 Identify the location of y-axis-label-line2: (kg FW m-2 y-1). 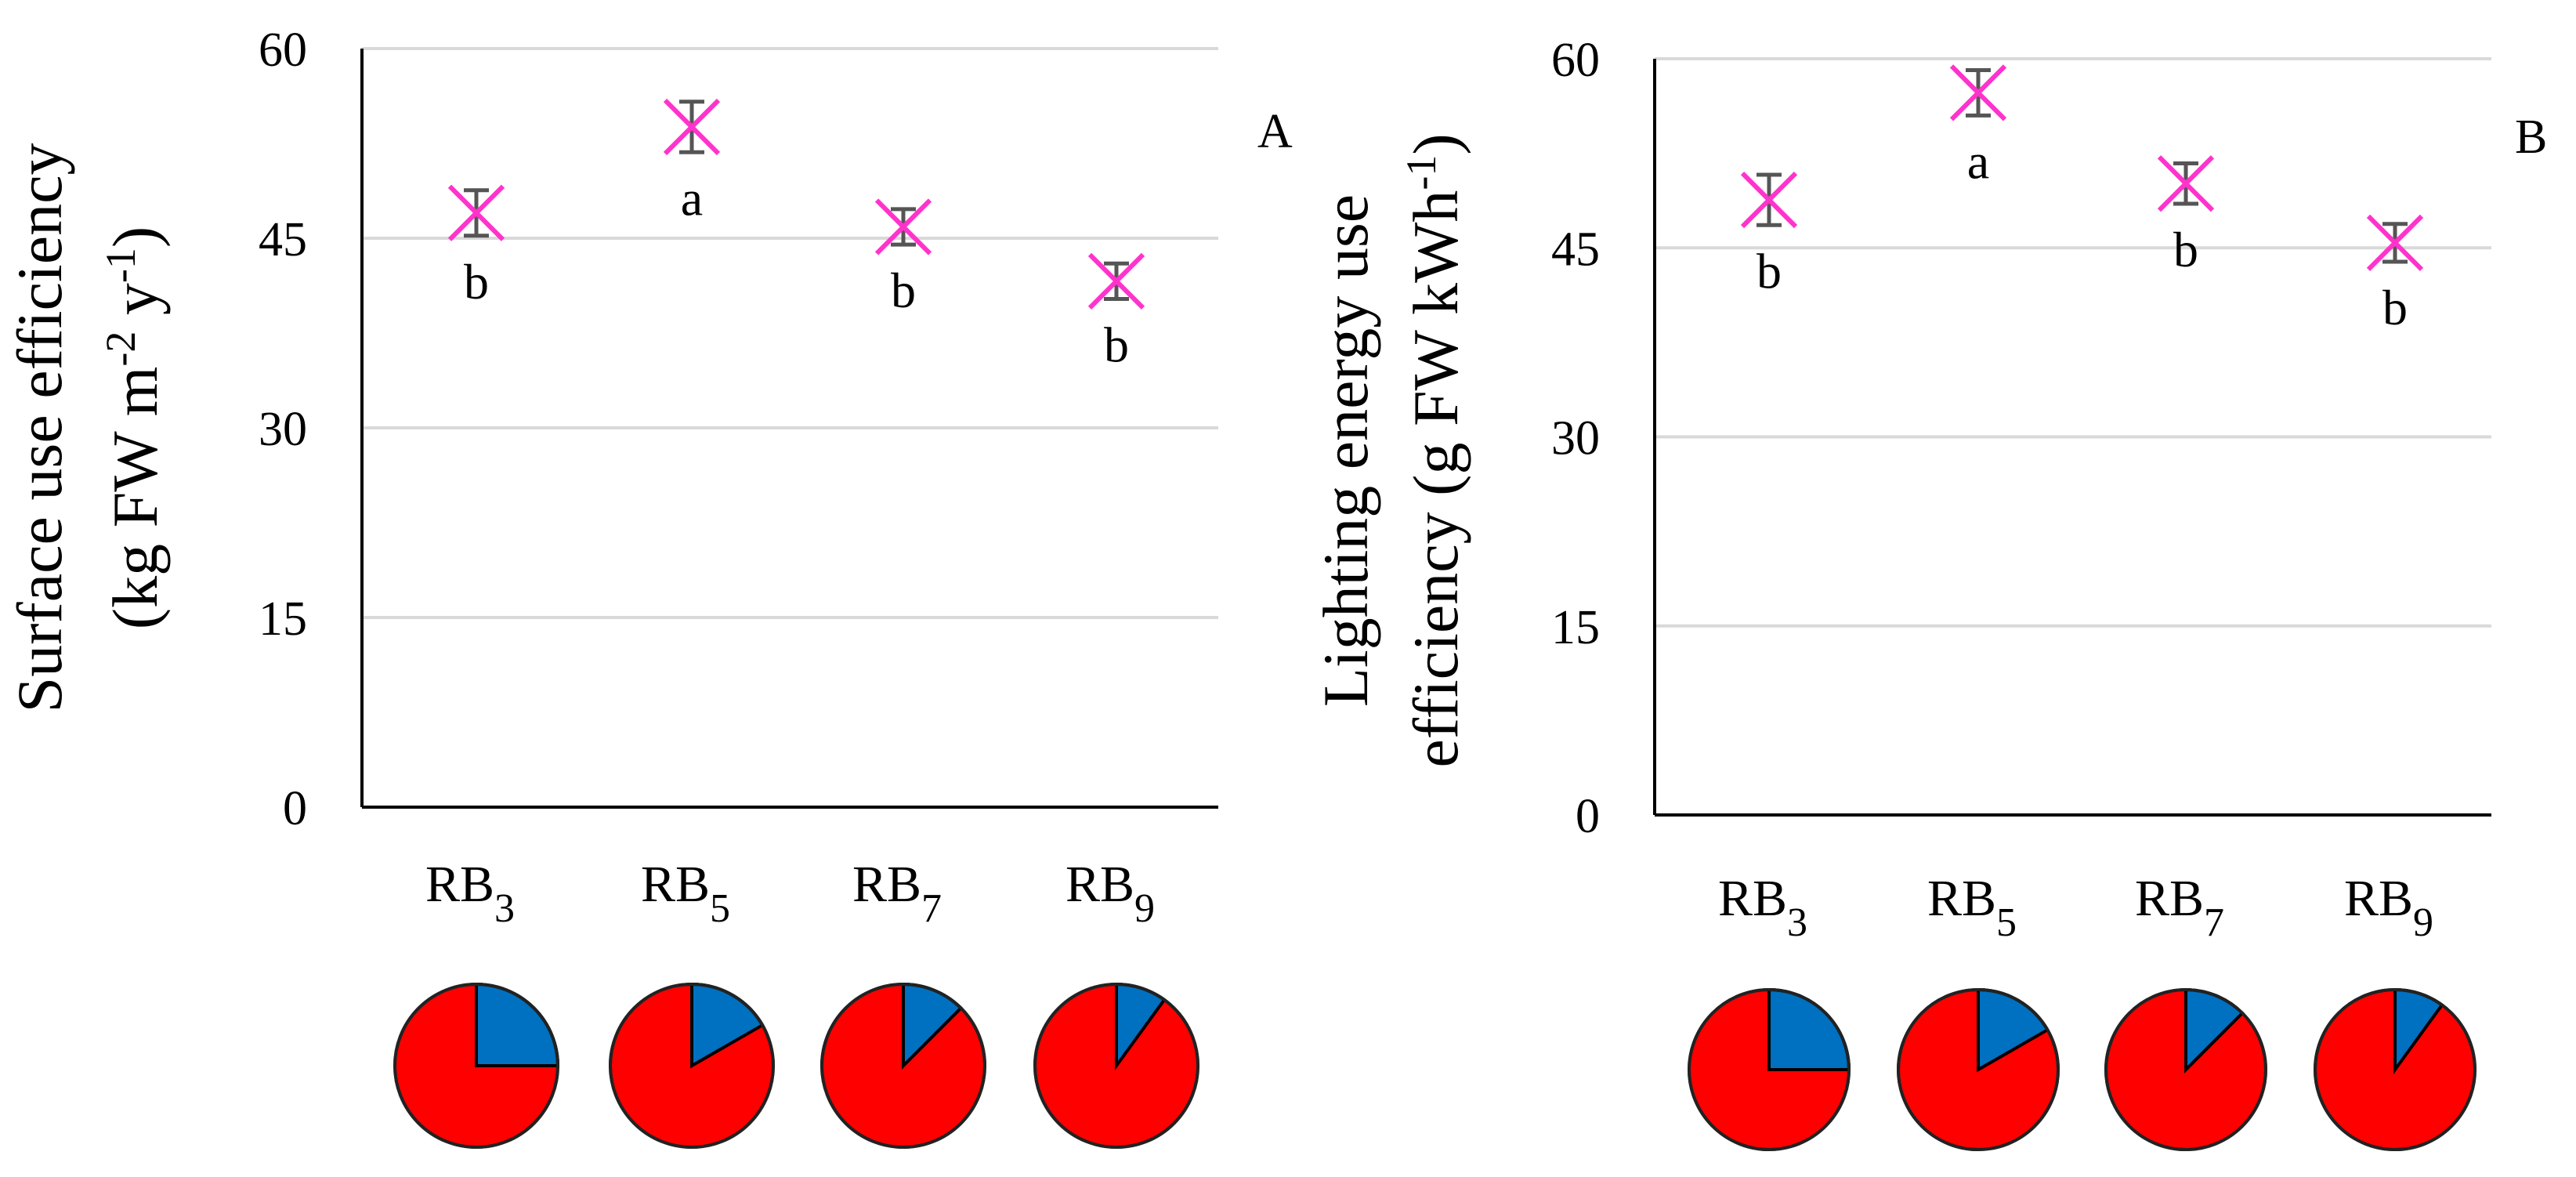
(134, 427).